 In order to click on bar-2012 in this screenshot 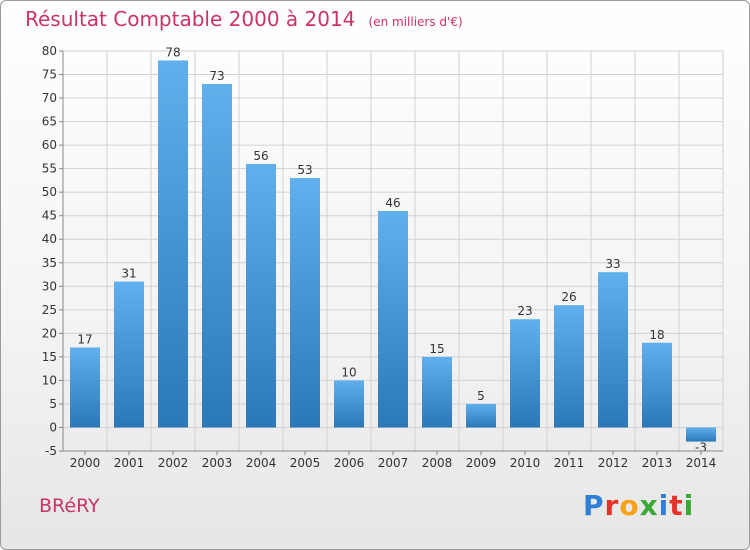, I will do `click(613, 350)`.